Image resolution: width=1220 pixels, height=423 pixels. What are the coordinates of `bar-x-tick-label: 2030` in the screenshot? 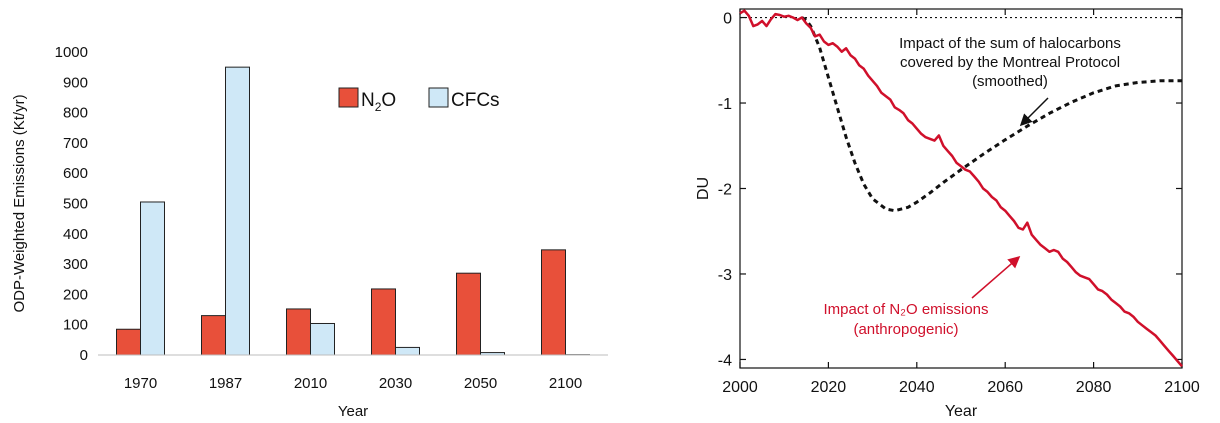 It's located at (395, 383).